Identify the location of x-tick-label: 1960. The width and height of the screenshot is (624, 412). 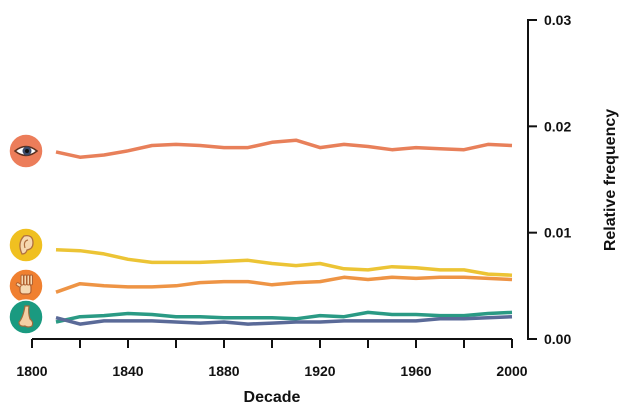
(415, 371).